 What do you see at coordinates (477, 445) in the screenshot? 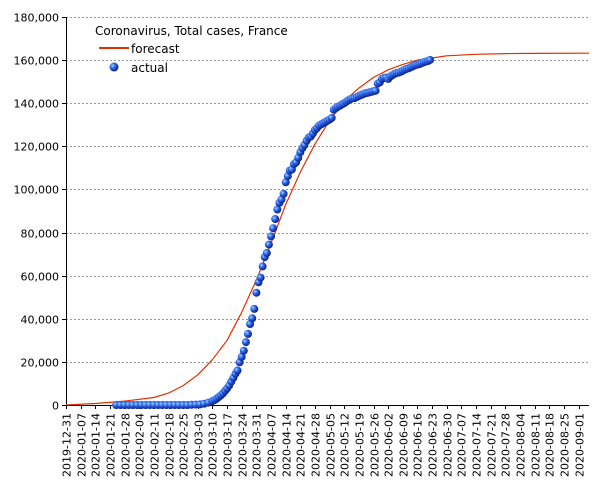
I see `x-tick-label: 2020-07-14` at bounding box center [477, 445].